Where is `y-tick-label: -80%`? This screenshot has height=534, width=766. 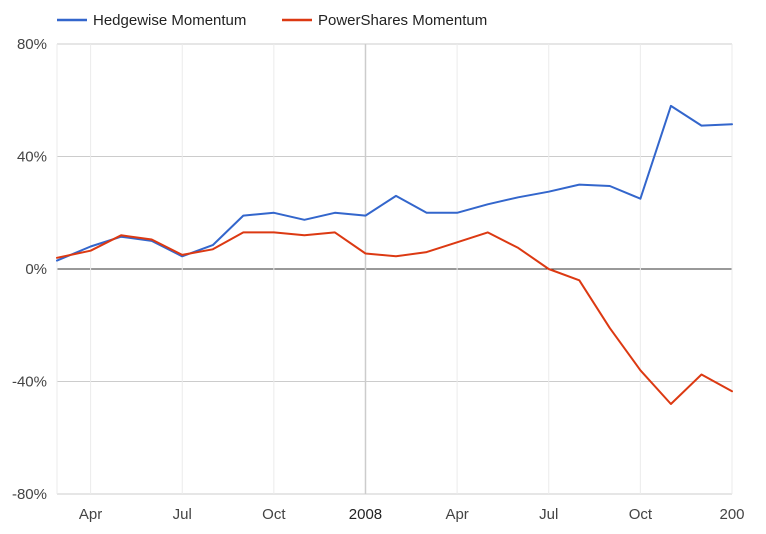
y-tick-label: -80% is located at coordinates (29, 494).